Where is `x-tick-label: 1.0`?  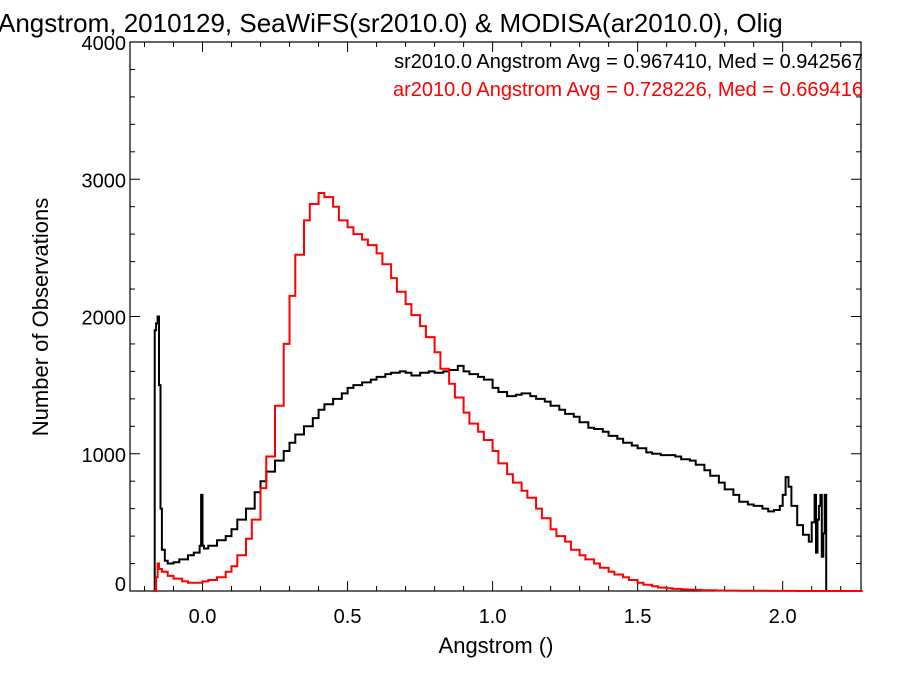
x-tick-label: 1.0 is located at coordinates (493, 617).